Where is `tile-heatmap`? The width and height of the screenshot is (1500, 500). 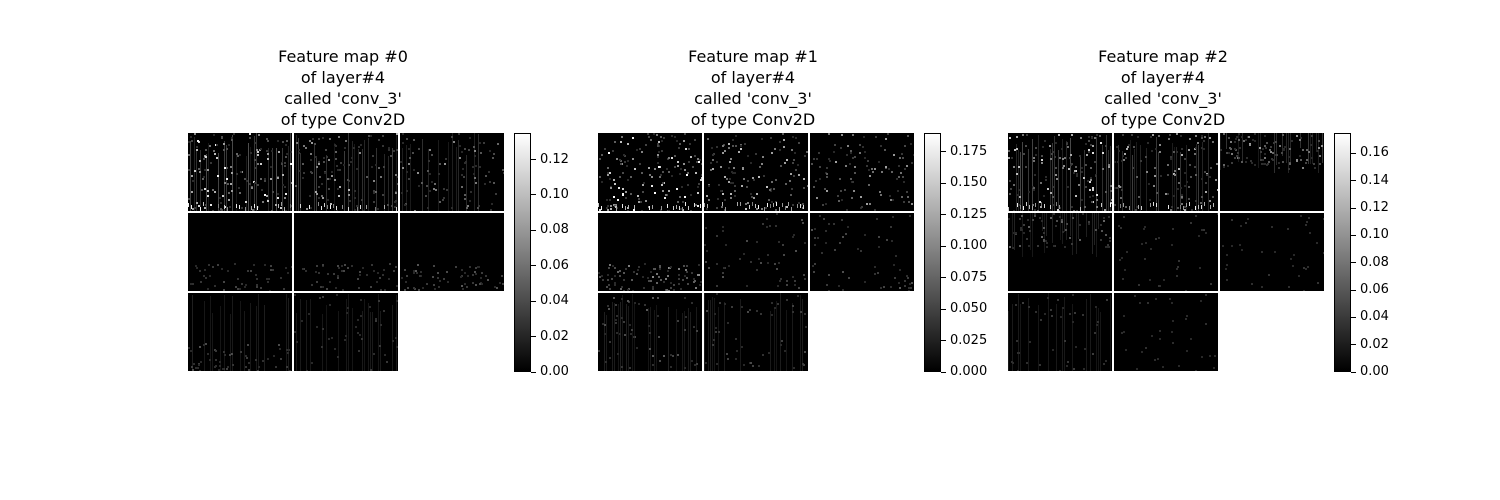 tile-heatmap is located at coordinates (452, 252).